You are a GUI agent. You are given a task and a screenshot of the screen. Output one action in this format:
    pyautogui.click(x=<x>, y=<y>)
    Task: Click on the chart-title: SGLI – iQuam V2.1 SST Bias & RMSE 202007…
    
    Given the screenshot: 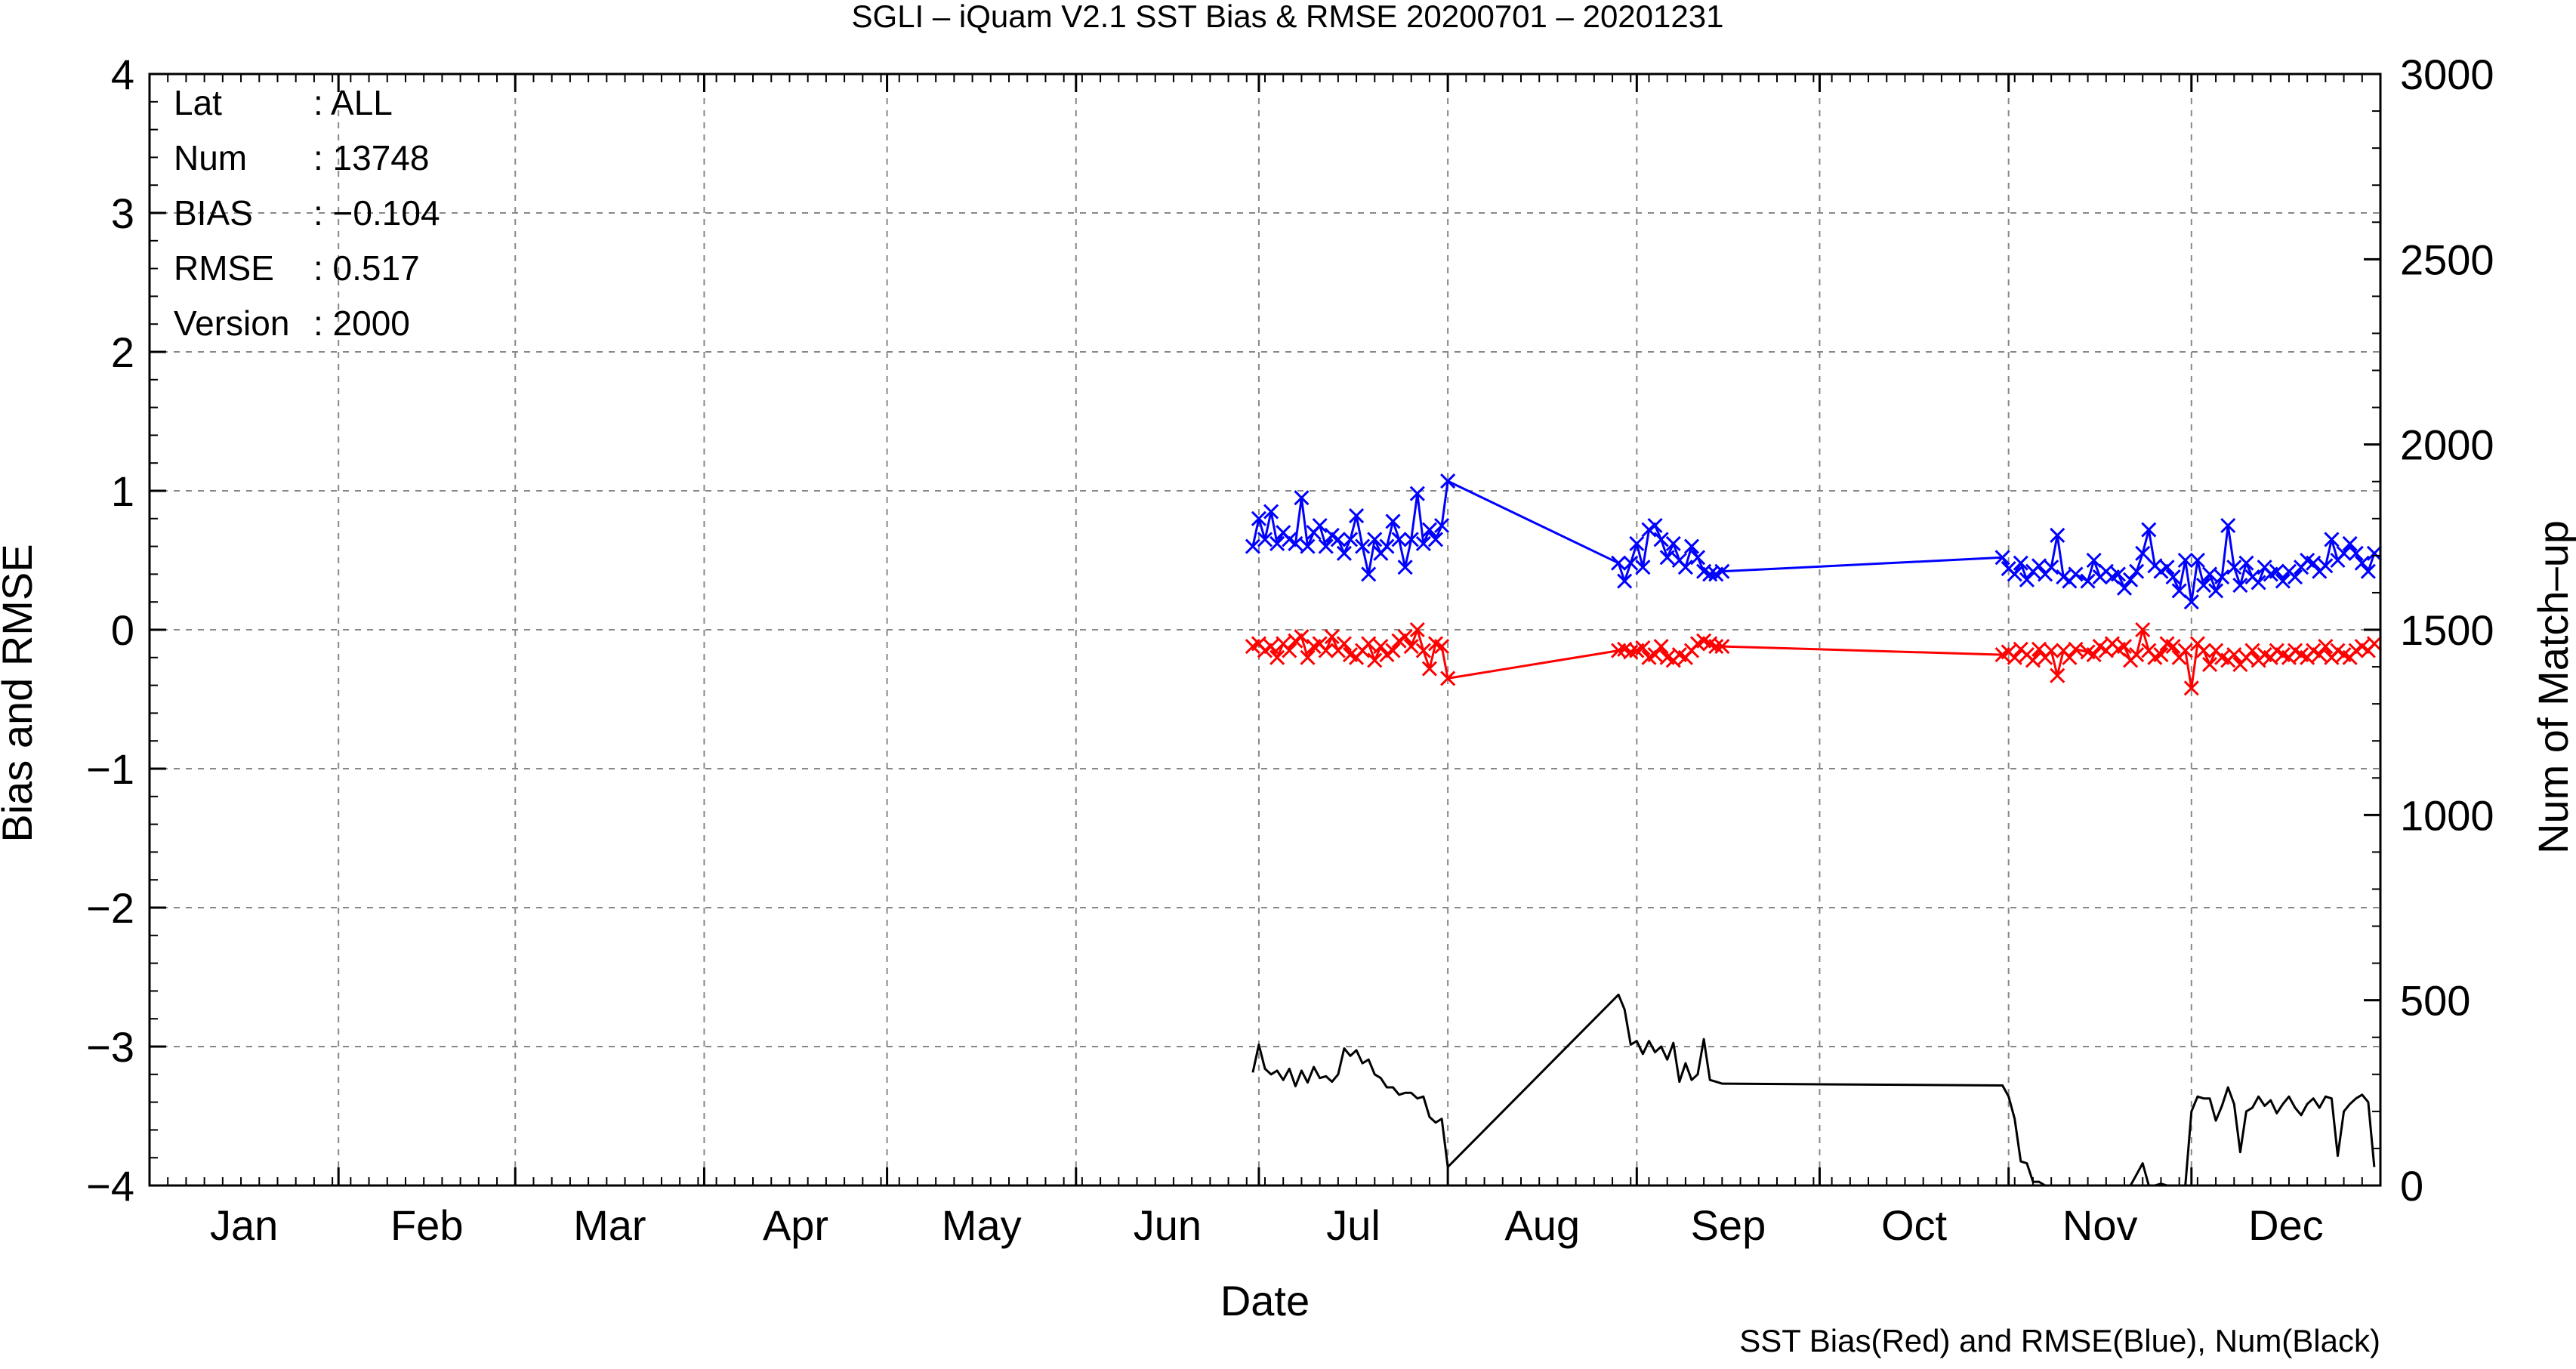 What is the action you would take?
    pyautogui.click(x=1288, y=17)
    